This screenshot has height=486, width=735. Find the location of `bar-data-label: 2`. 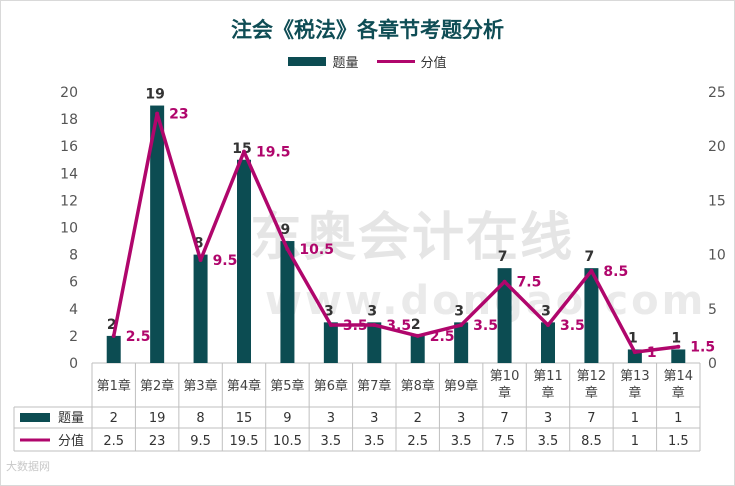

bar-data-label: 2 is located at coordinates (112, 325).